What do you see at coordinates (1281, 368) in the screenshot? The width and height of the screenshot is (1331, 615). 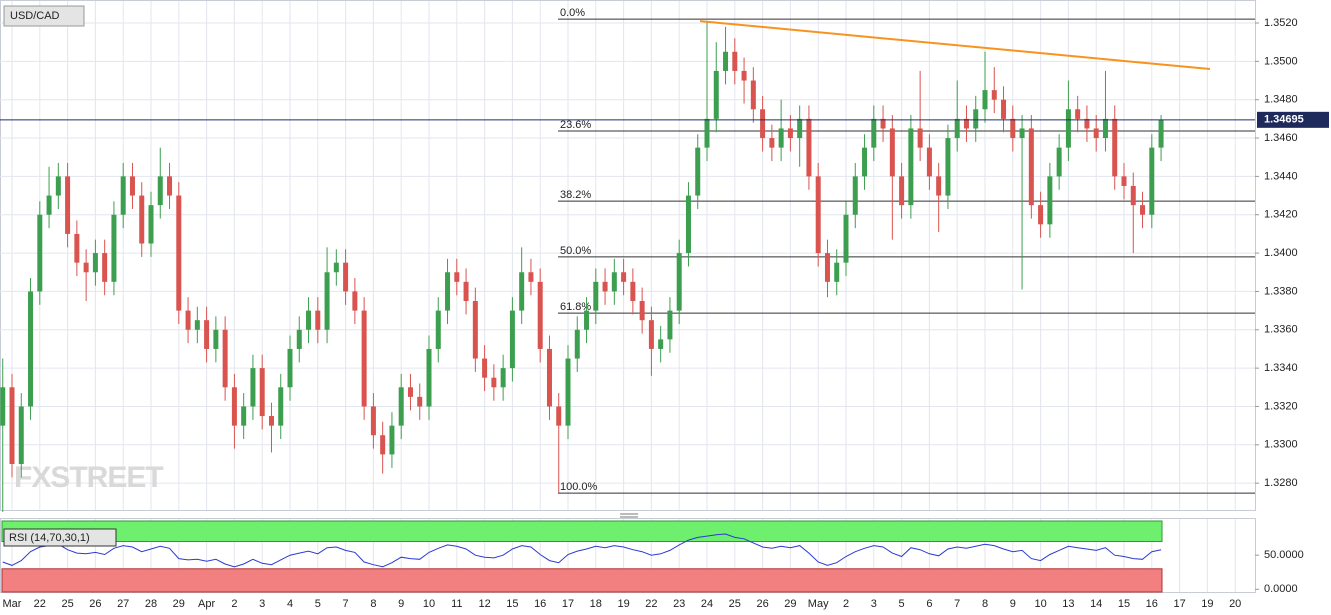 I see `y-tick-label: 1.3340` at bounding box center [1281, 368].